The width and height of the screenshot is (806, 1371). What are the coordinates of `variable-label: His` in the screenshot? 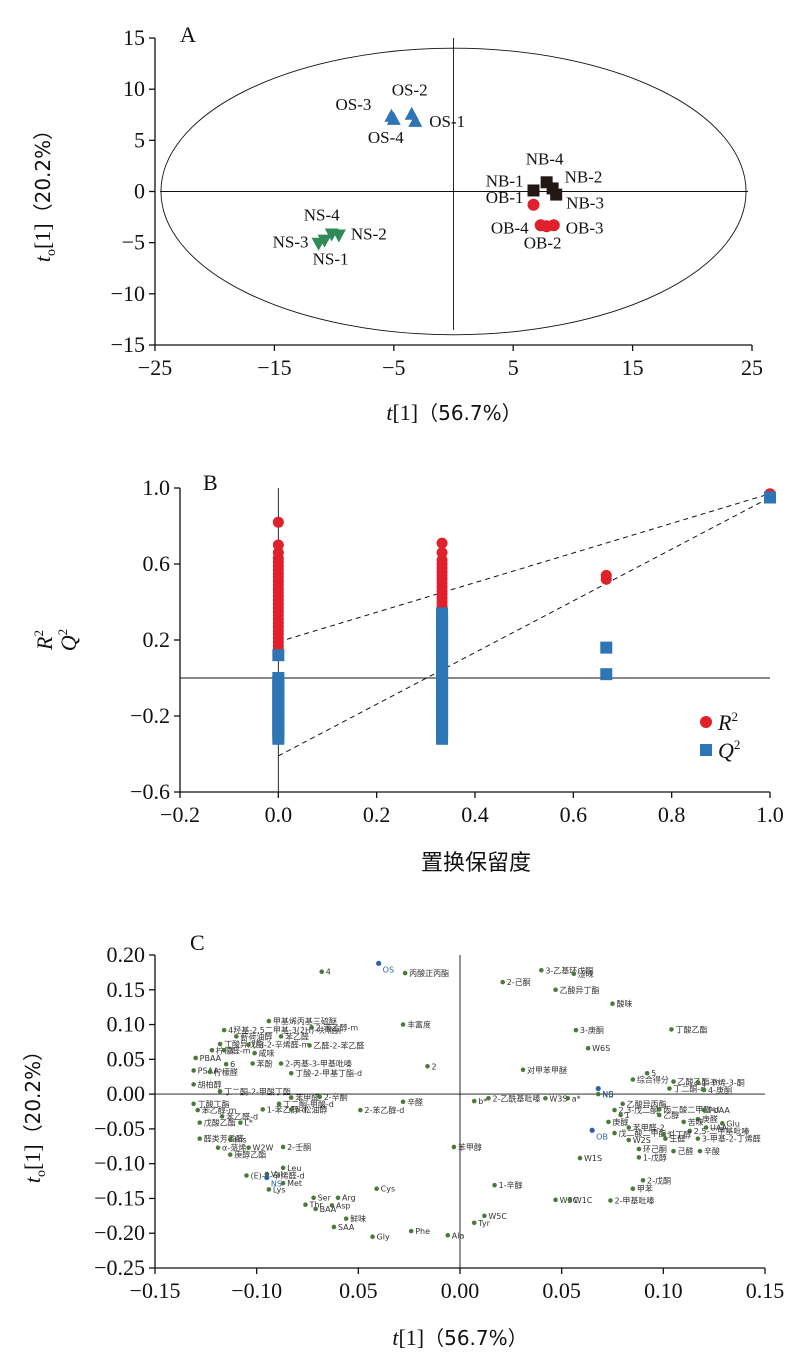 It's located at (240, 1139).